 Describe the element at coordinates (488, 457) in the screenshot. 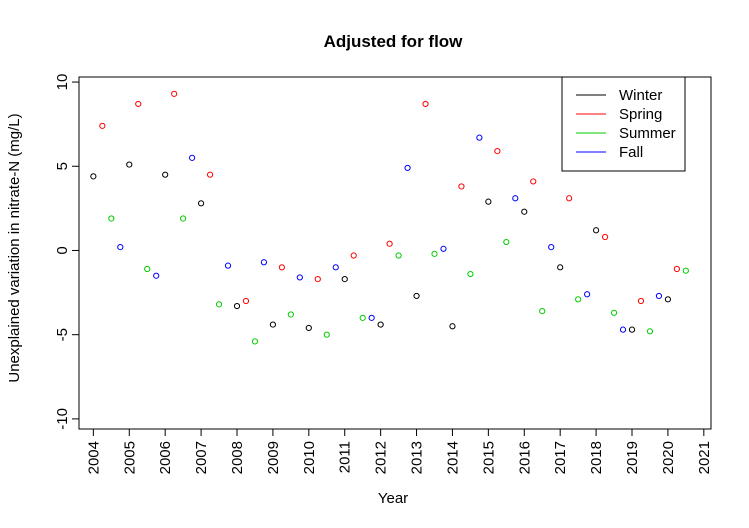

I see `x-tick-label: 2015` at that location.